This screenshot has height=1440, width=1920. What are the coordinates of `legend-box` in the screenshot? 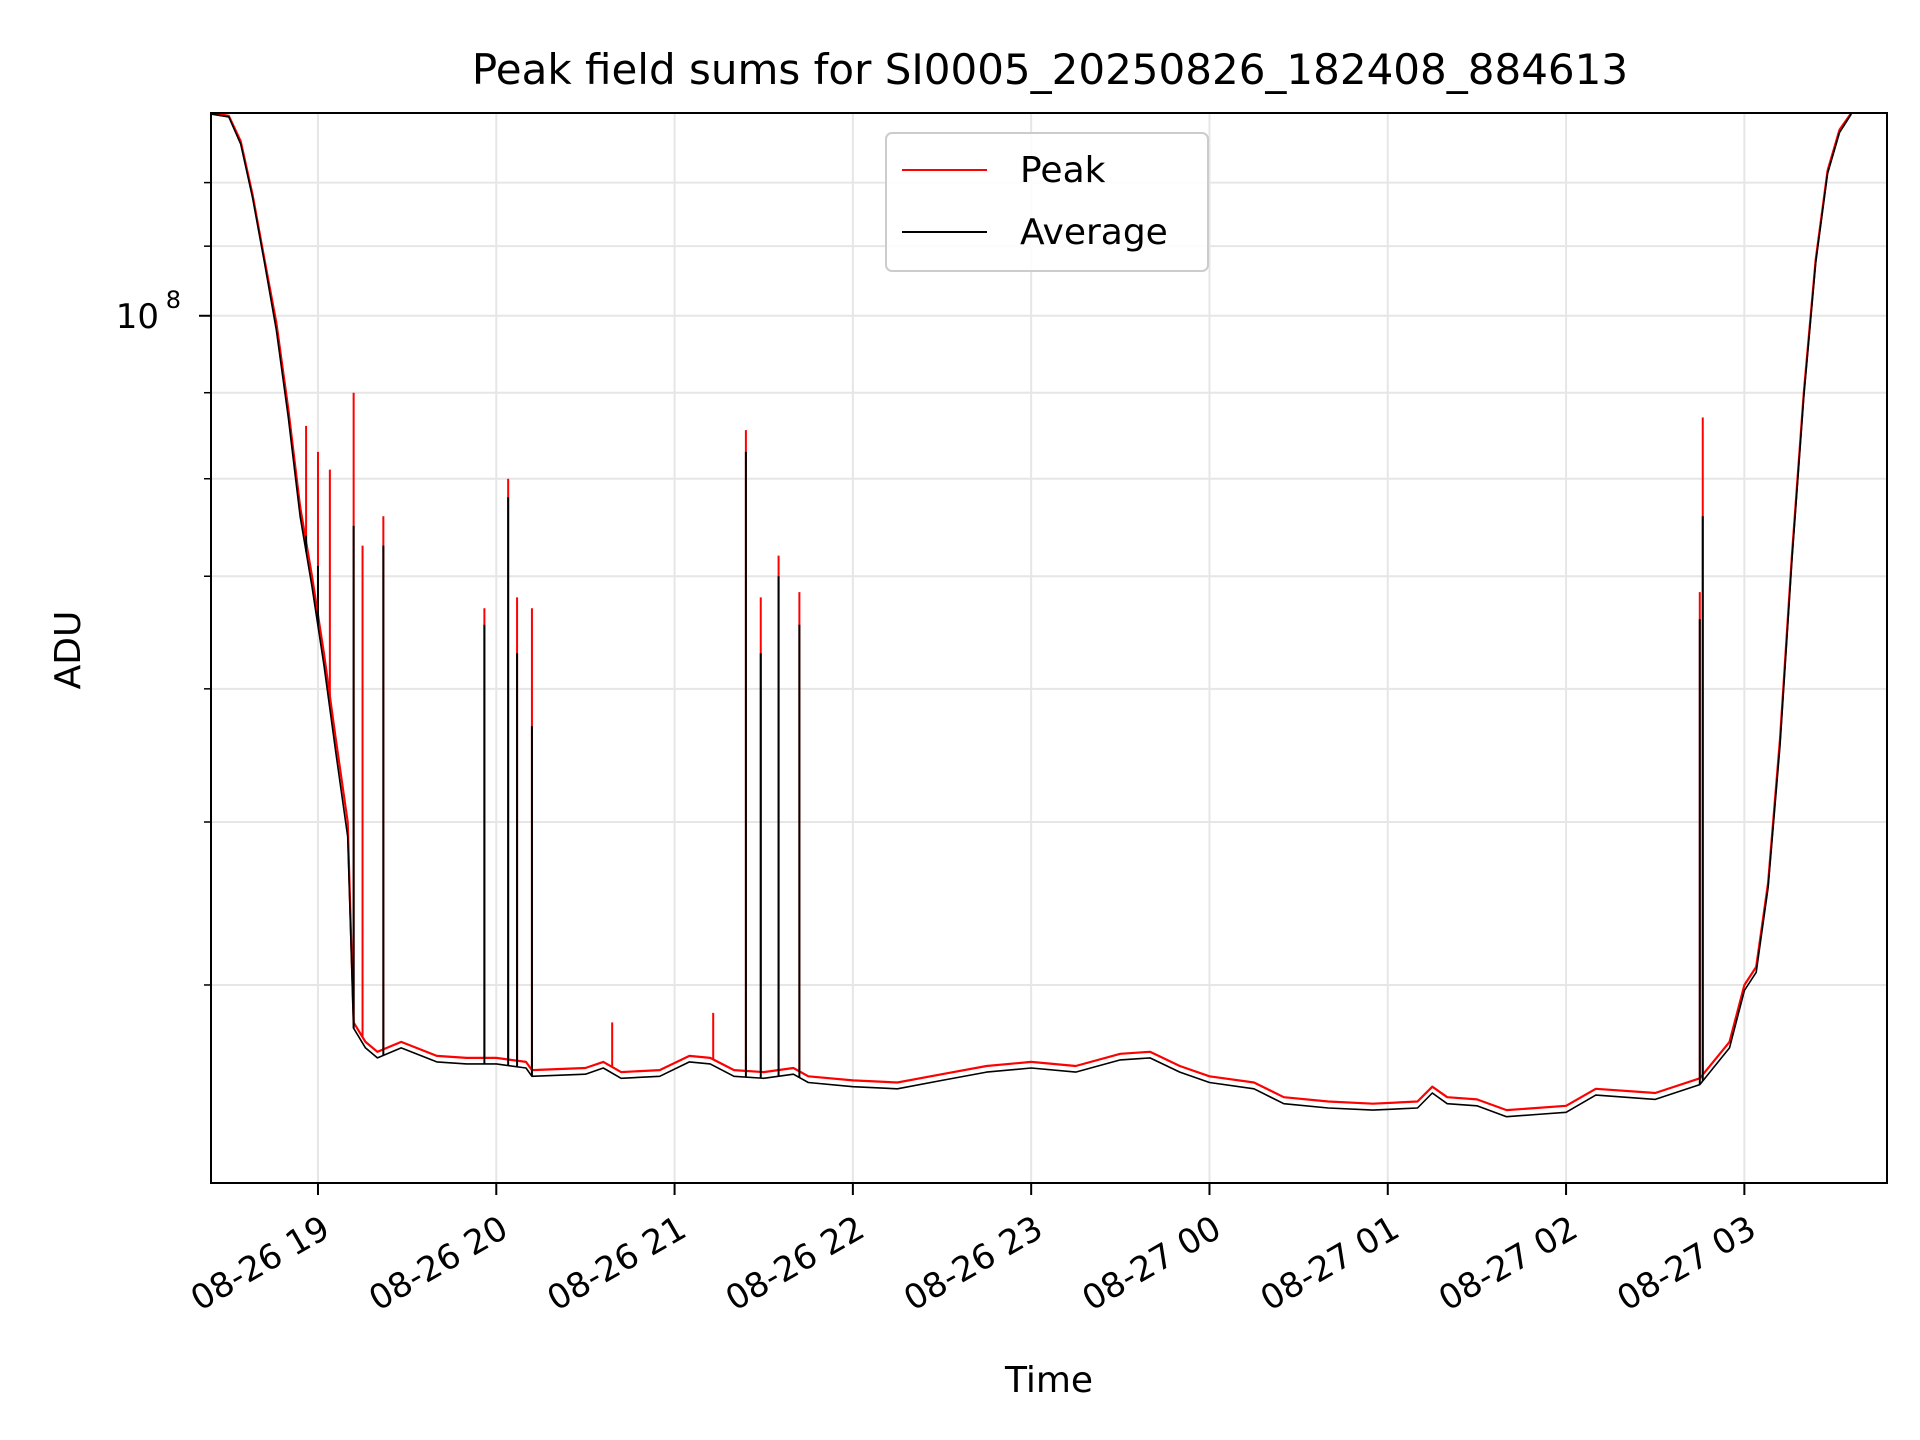 It's located at (1047, 202).